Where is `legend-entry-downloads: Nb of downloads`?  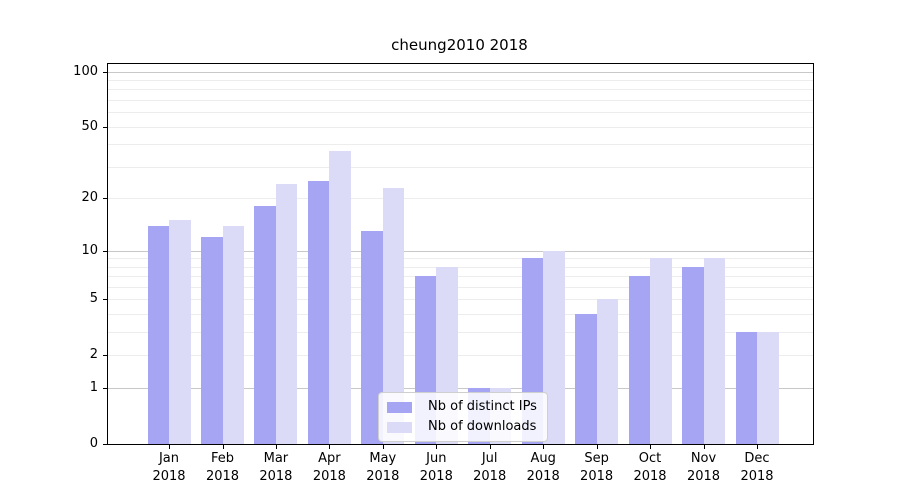
legend-entry-downloads: Nb of downloads is located at coordinates (462, 427).